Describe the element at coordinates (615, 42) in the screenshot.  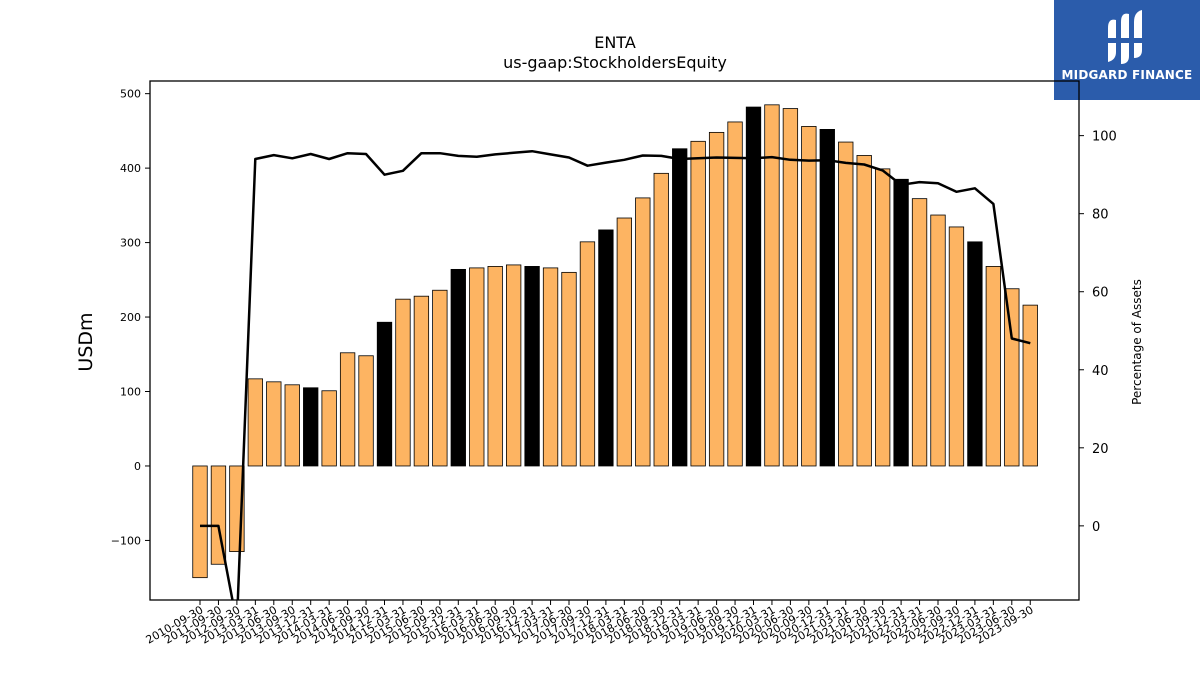
I see `chart-title: ENTA` at that location.